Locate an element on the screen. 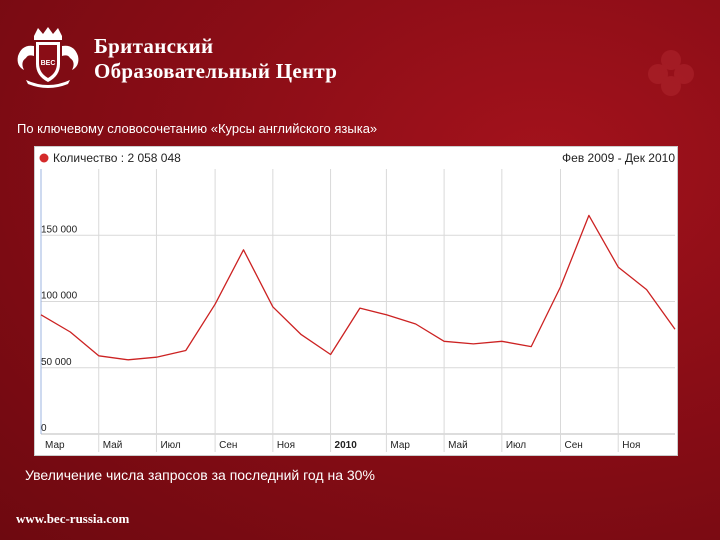 The height and width of the screenshot is (540, 720). x-tick-labels: Мар Май Июл Сен Ноя 2010 Мар Май Июл Сен Ноя is located at coordinates (342, 445).